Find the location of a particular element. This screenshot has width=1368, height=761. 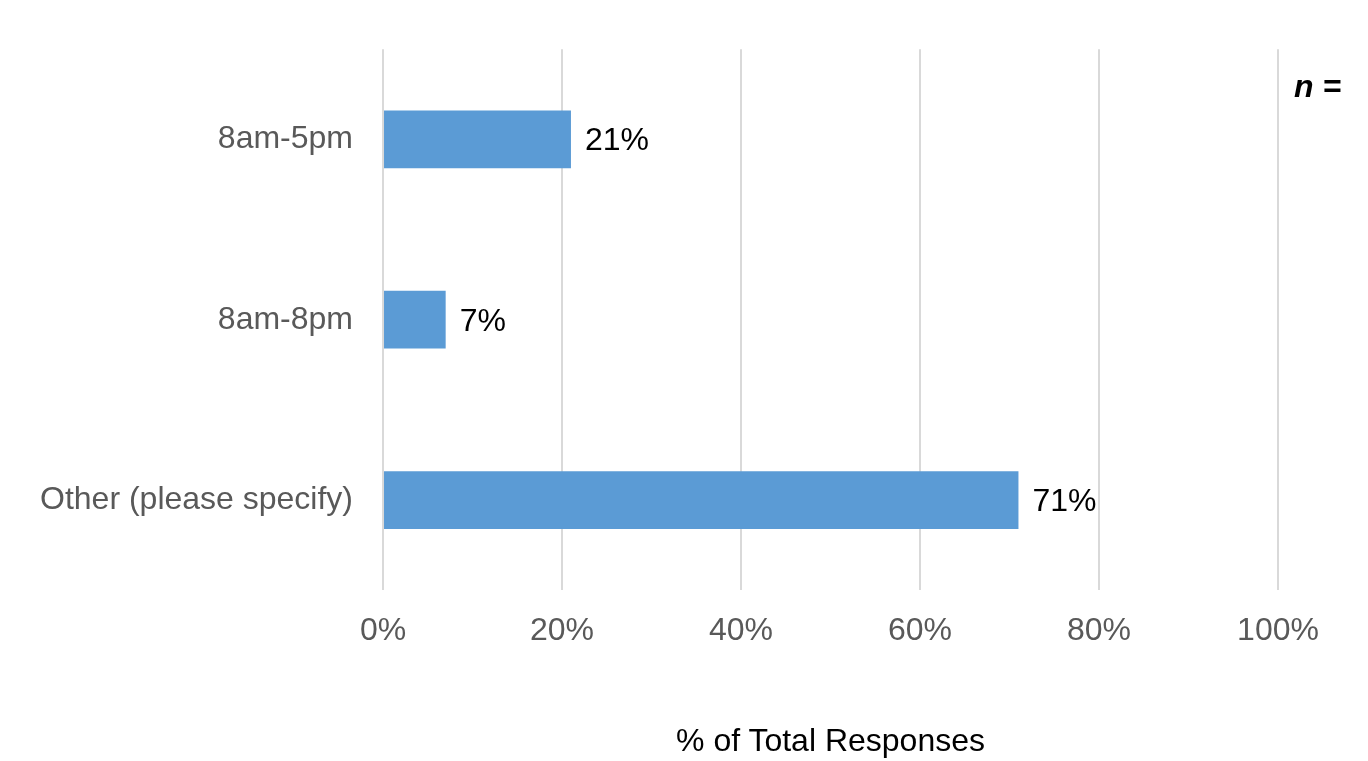

x-tick-label: 40% is located at coordinates (741, 629).